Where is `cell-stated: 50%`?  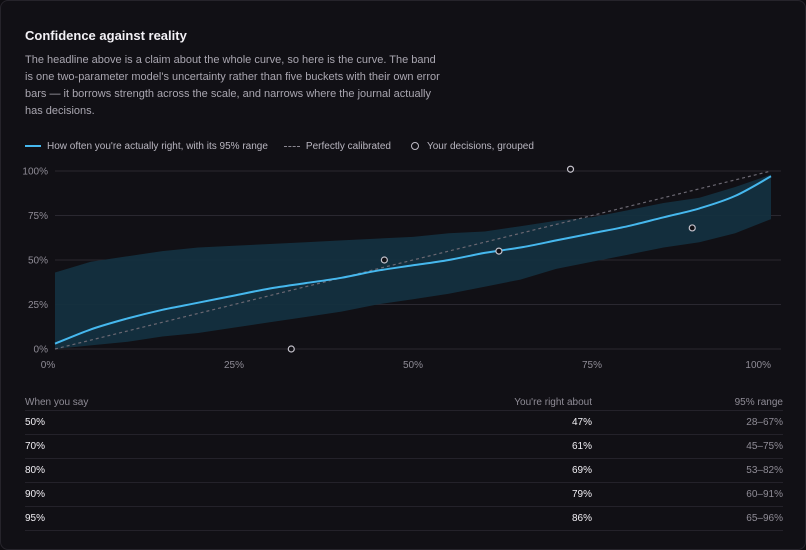 cell-stated: 50% is located at coordinates (35, 422).